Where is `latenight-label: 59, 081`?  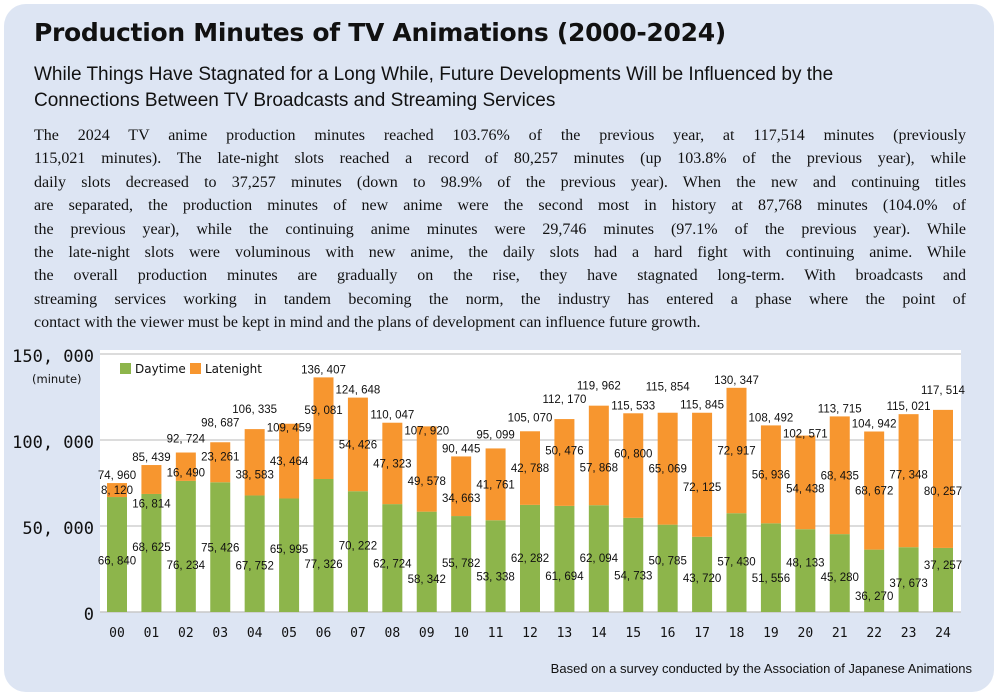 latenight-label: 59, 081 is located at coordinates (323, 411).